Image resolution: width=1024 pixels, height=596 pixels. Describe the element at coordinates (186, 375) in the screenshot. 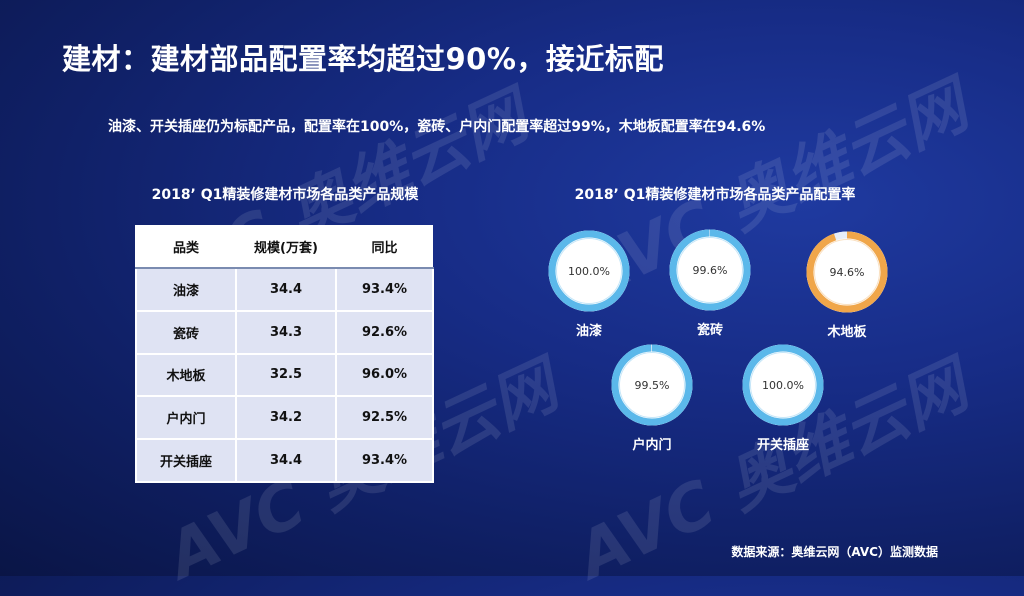

I see `cell-category: 木地板` at that location.